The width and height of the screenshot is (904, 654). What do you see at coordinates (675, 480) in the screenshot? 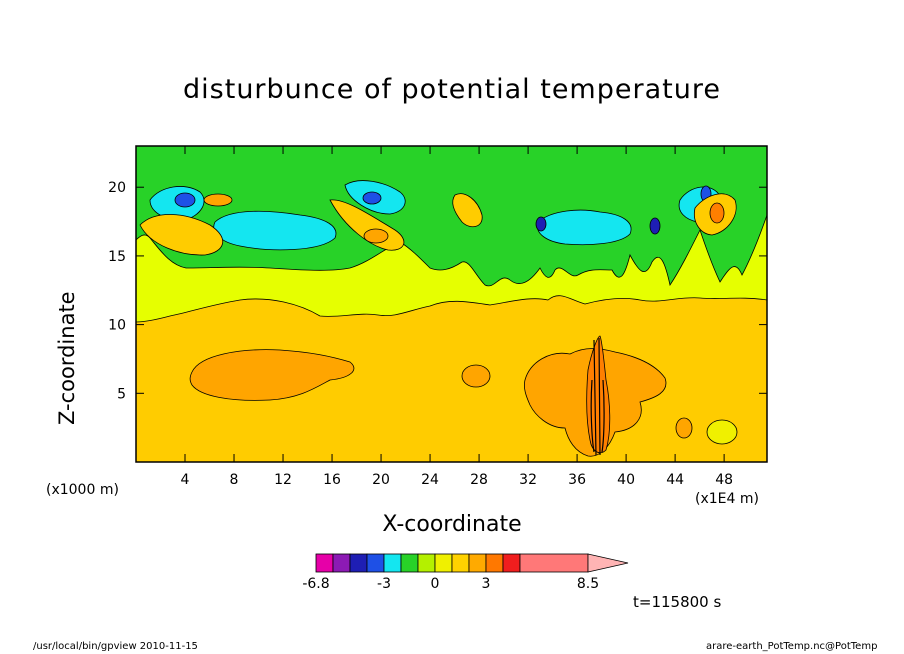
I see `x-tick-label: 44` at bounding box center [675, 480].